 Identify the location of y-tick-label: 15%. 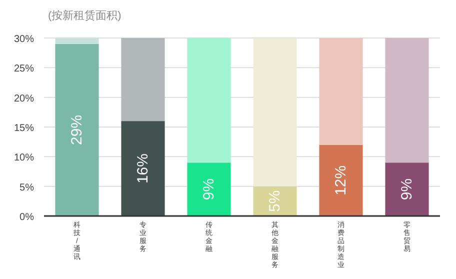
(24, 128).